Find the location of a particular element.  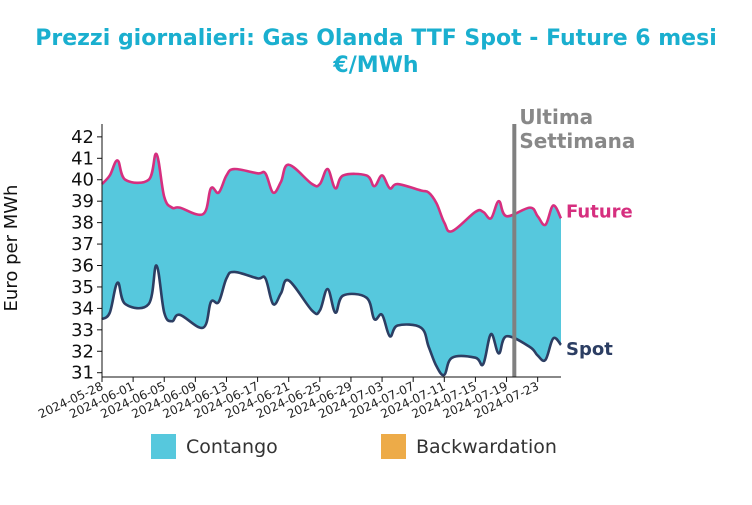

annotation-text: Settimana is located at coordinates (577, 141).